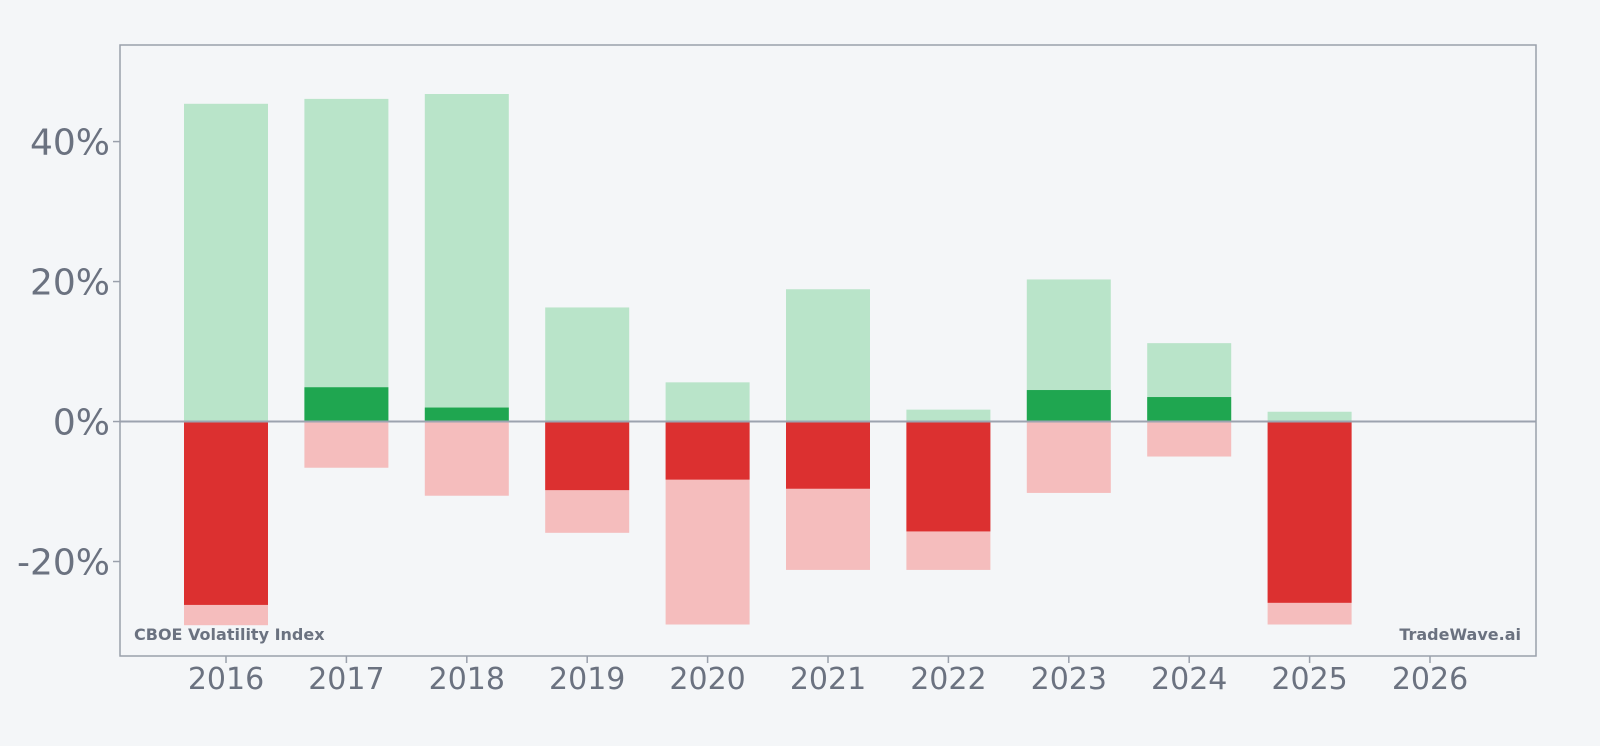  What do you see at coordinates (1309, 512) in the screenshot?
I see `bar-annual-return-2025` at bounding box center [1309, 512].